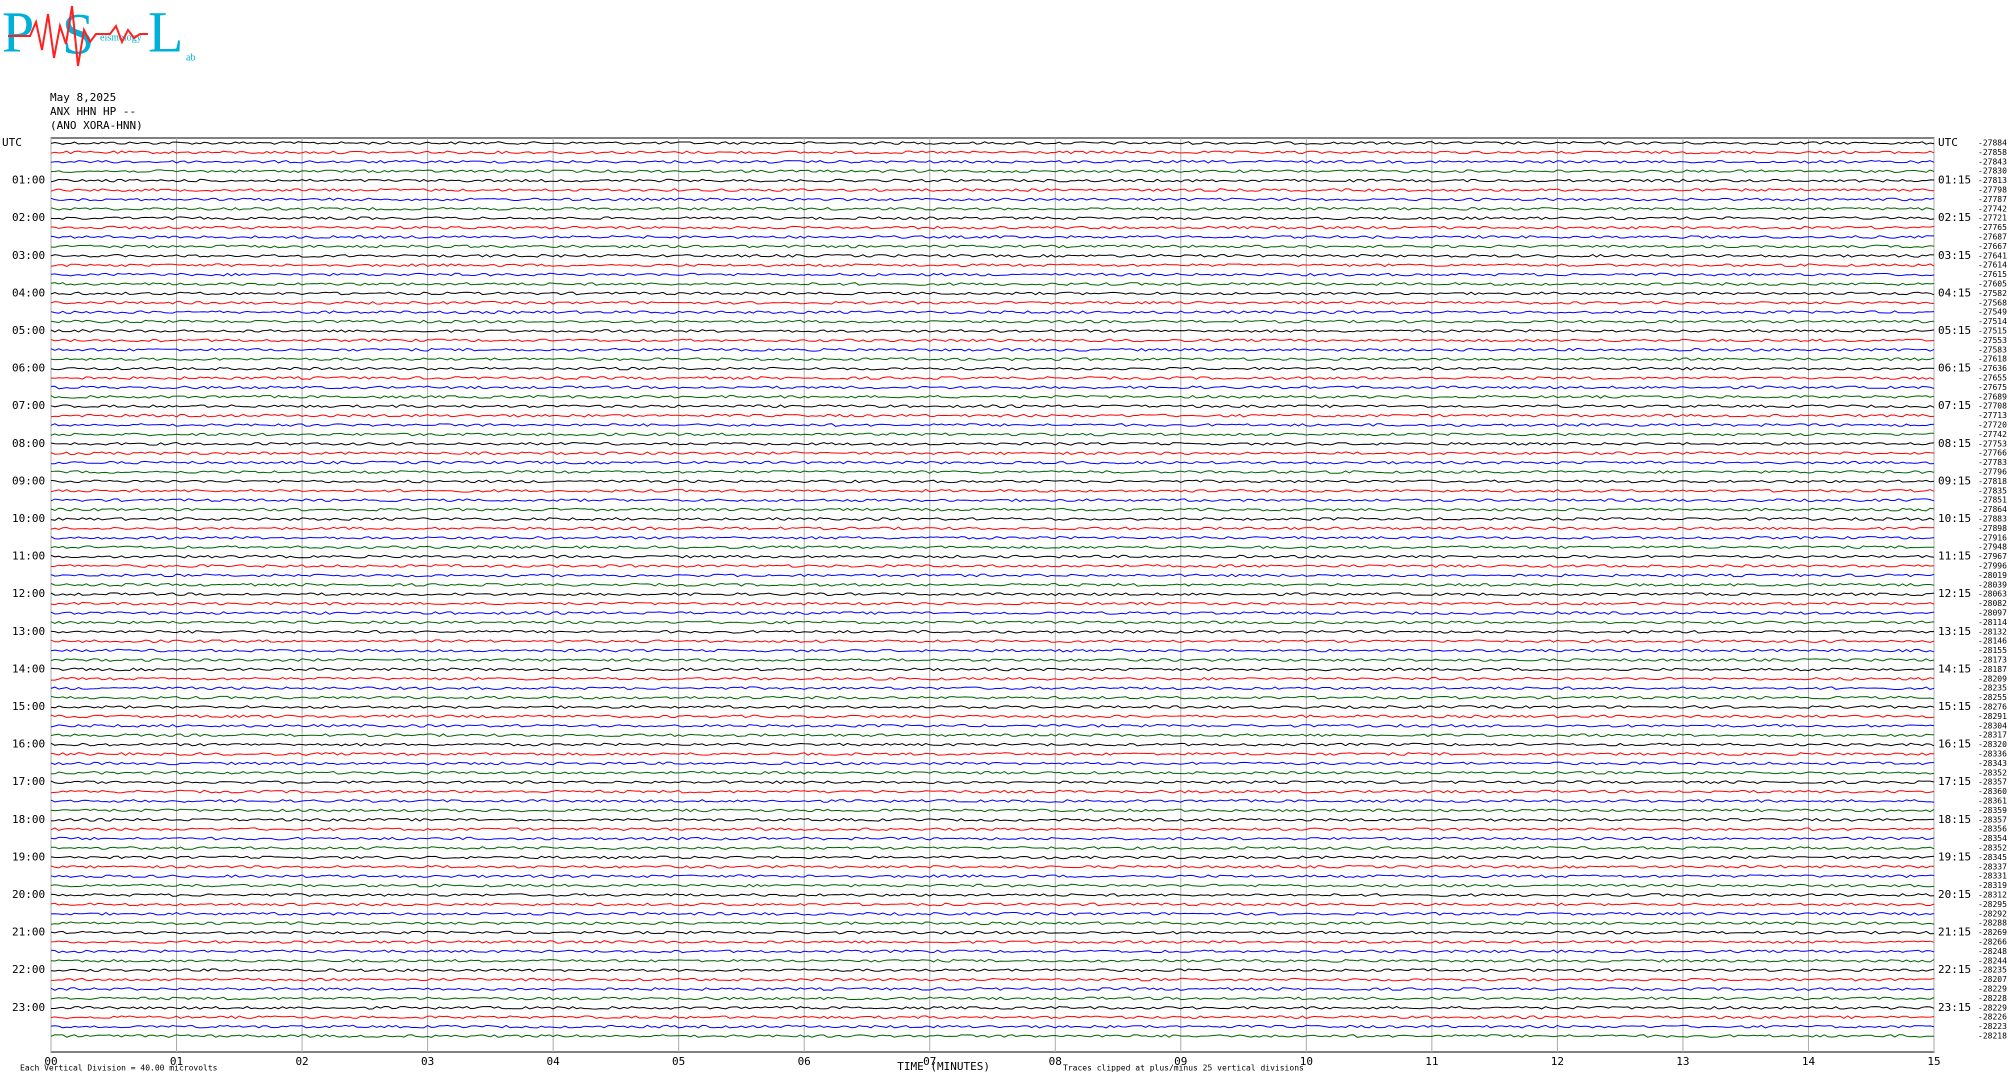  I want to click on trace-offset: -27864, so click(1992, 509).